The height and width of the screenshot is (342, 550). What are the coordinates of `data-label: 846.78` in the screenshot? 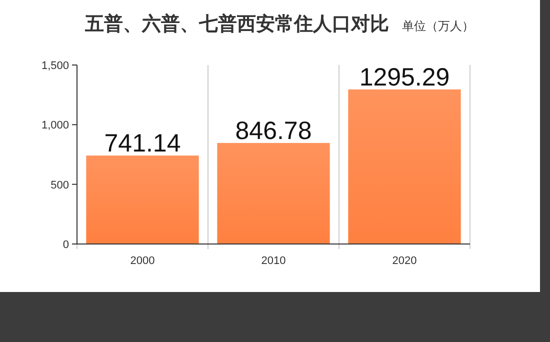 It's located at (273, 130).